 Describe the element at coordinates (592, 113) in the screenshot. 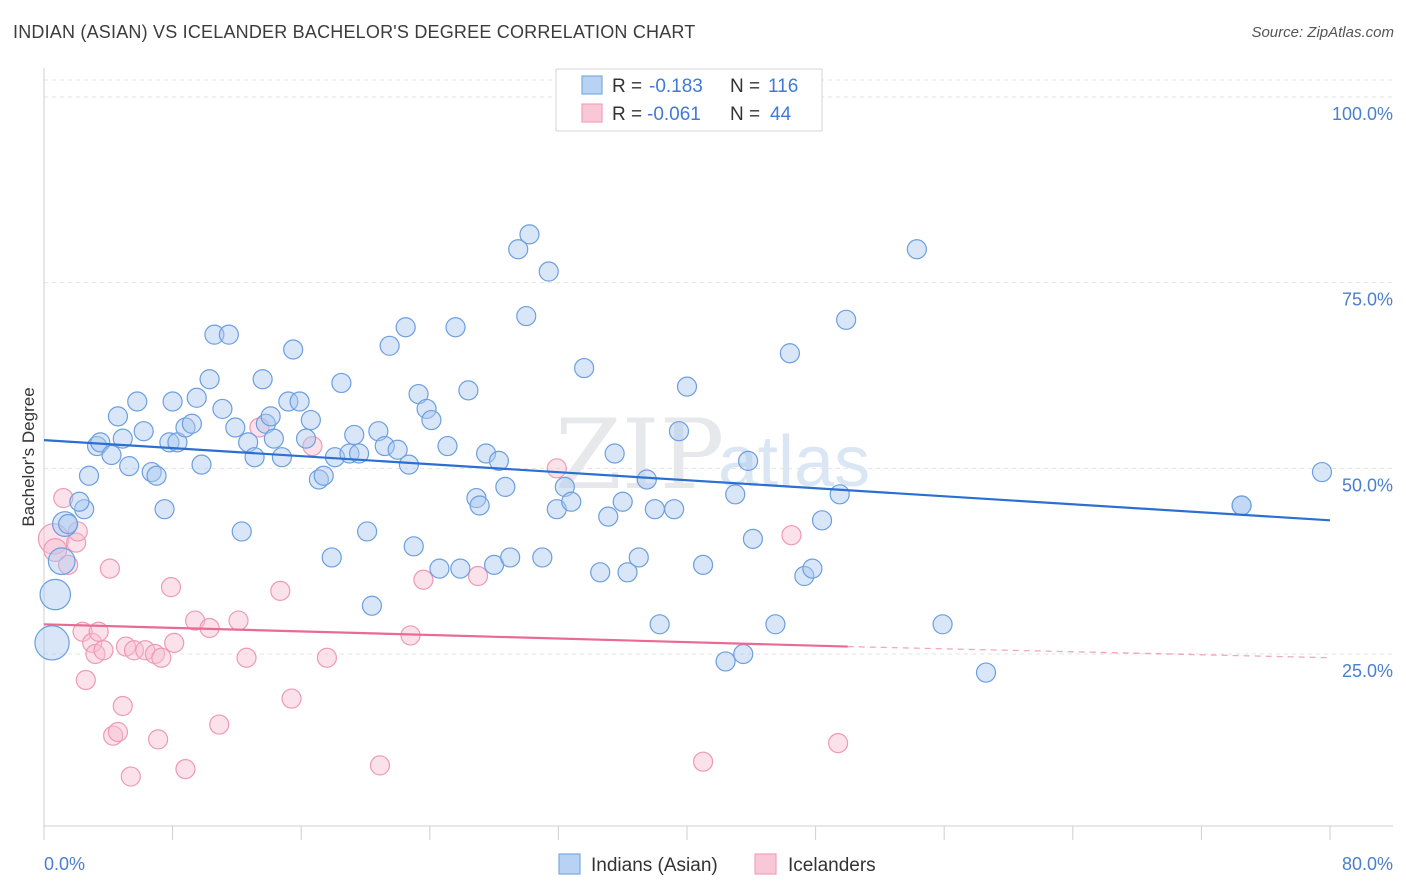

I see `legend-swatch-icelanders` at that location.